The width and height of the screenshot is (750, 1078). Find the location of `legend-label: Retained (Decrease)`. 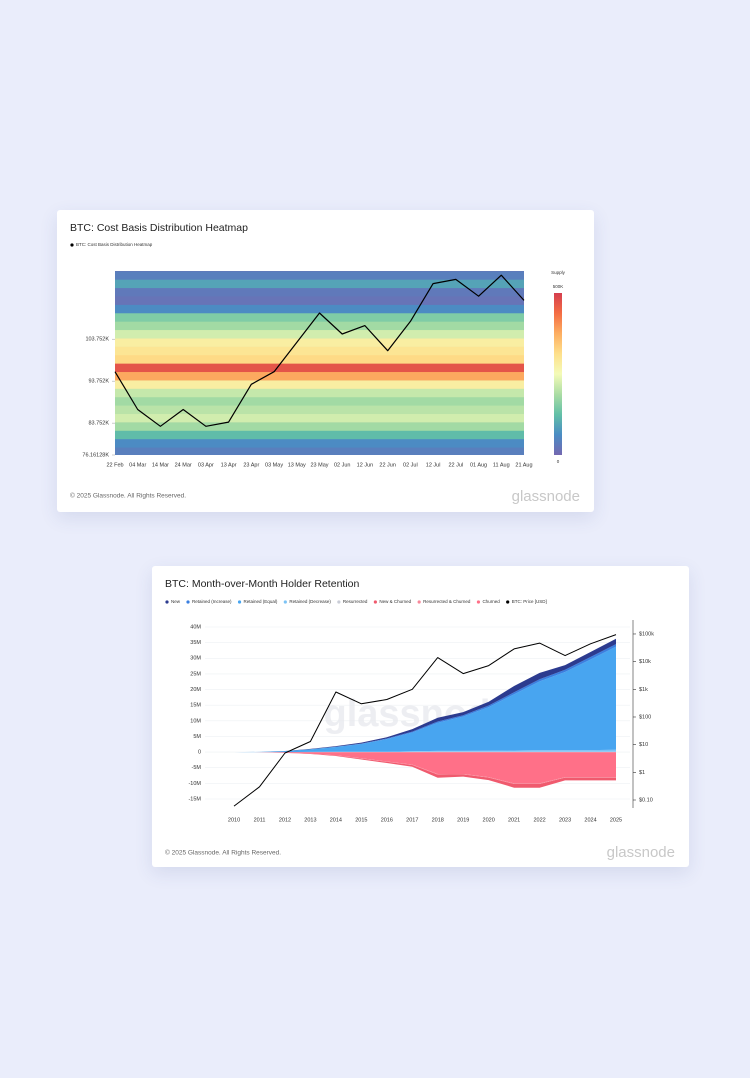

legend-label: Retained (Decrease) is located at coordinates (310, 601).